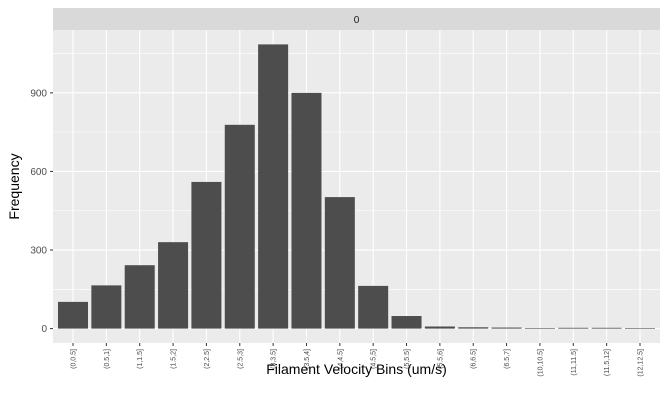 This screenshot has height=411, width=666. I want to click on x-tick-label: (4,4.5], so click(340, 359).